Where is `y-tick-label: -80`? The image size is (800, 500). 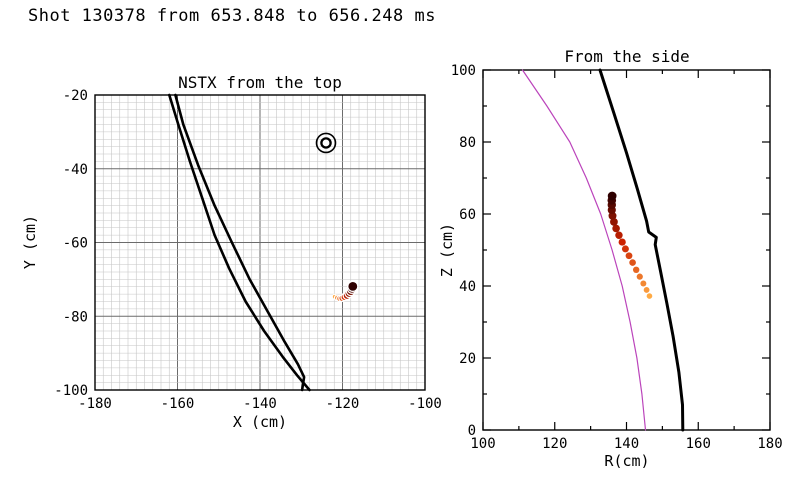
y-tick-label: -80 is located at coordinates (75, 317).